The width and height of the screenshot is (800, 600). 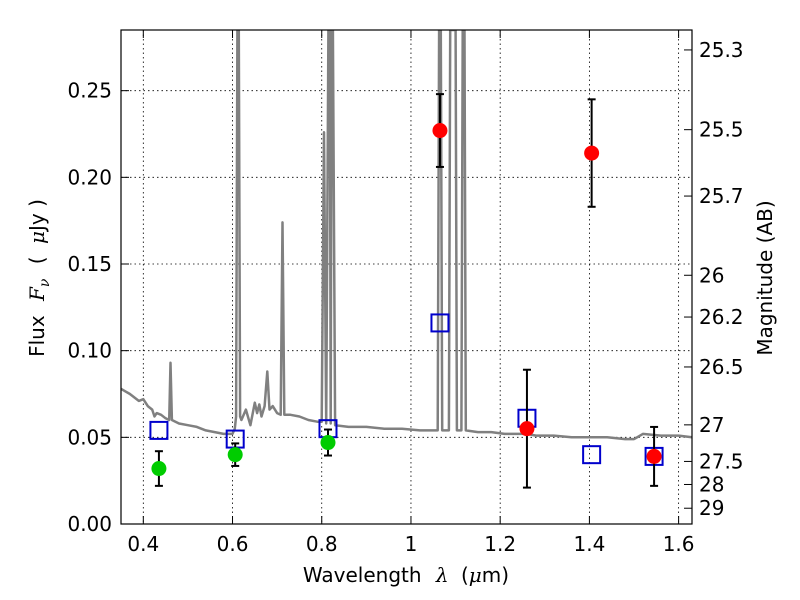 What do you see at coordinates (37, 294) in the screenshot?
I see `y-axis-title-symbol: F` at bounding box center [37, 294].